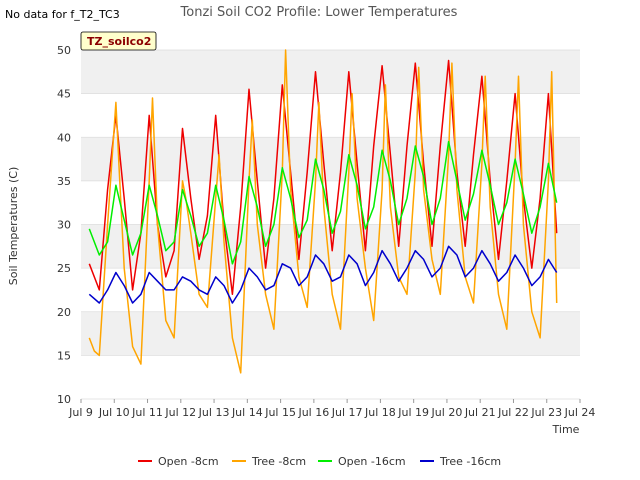 The image size is (640, 480). What do you see at coordinates (319, 461) in the screenshot?
I see `legend: Open -8cm Tree -8cm Open -16cm Tree -16cm` at bounding box center [319, 461].